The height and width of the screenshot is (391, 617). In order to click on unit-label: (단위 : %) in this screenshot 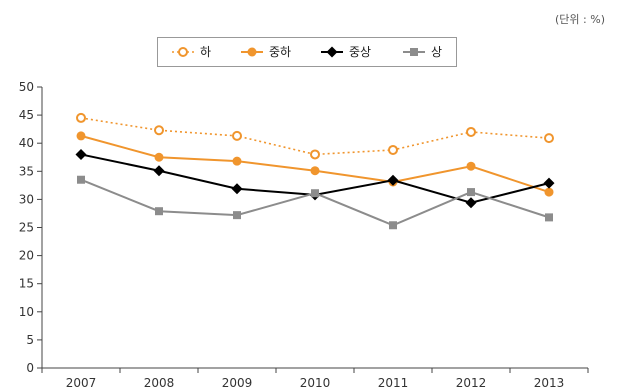, I will do `click(580, 19)`.